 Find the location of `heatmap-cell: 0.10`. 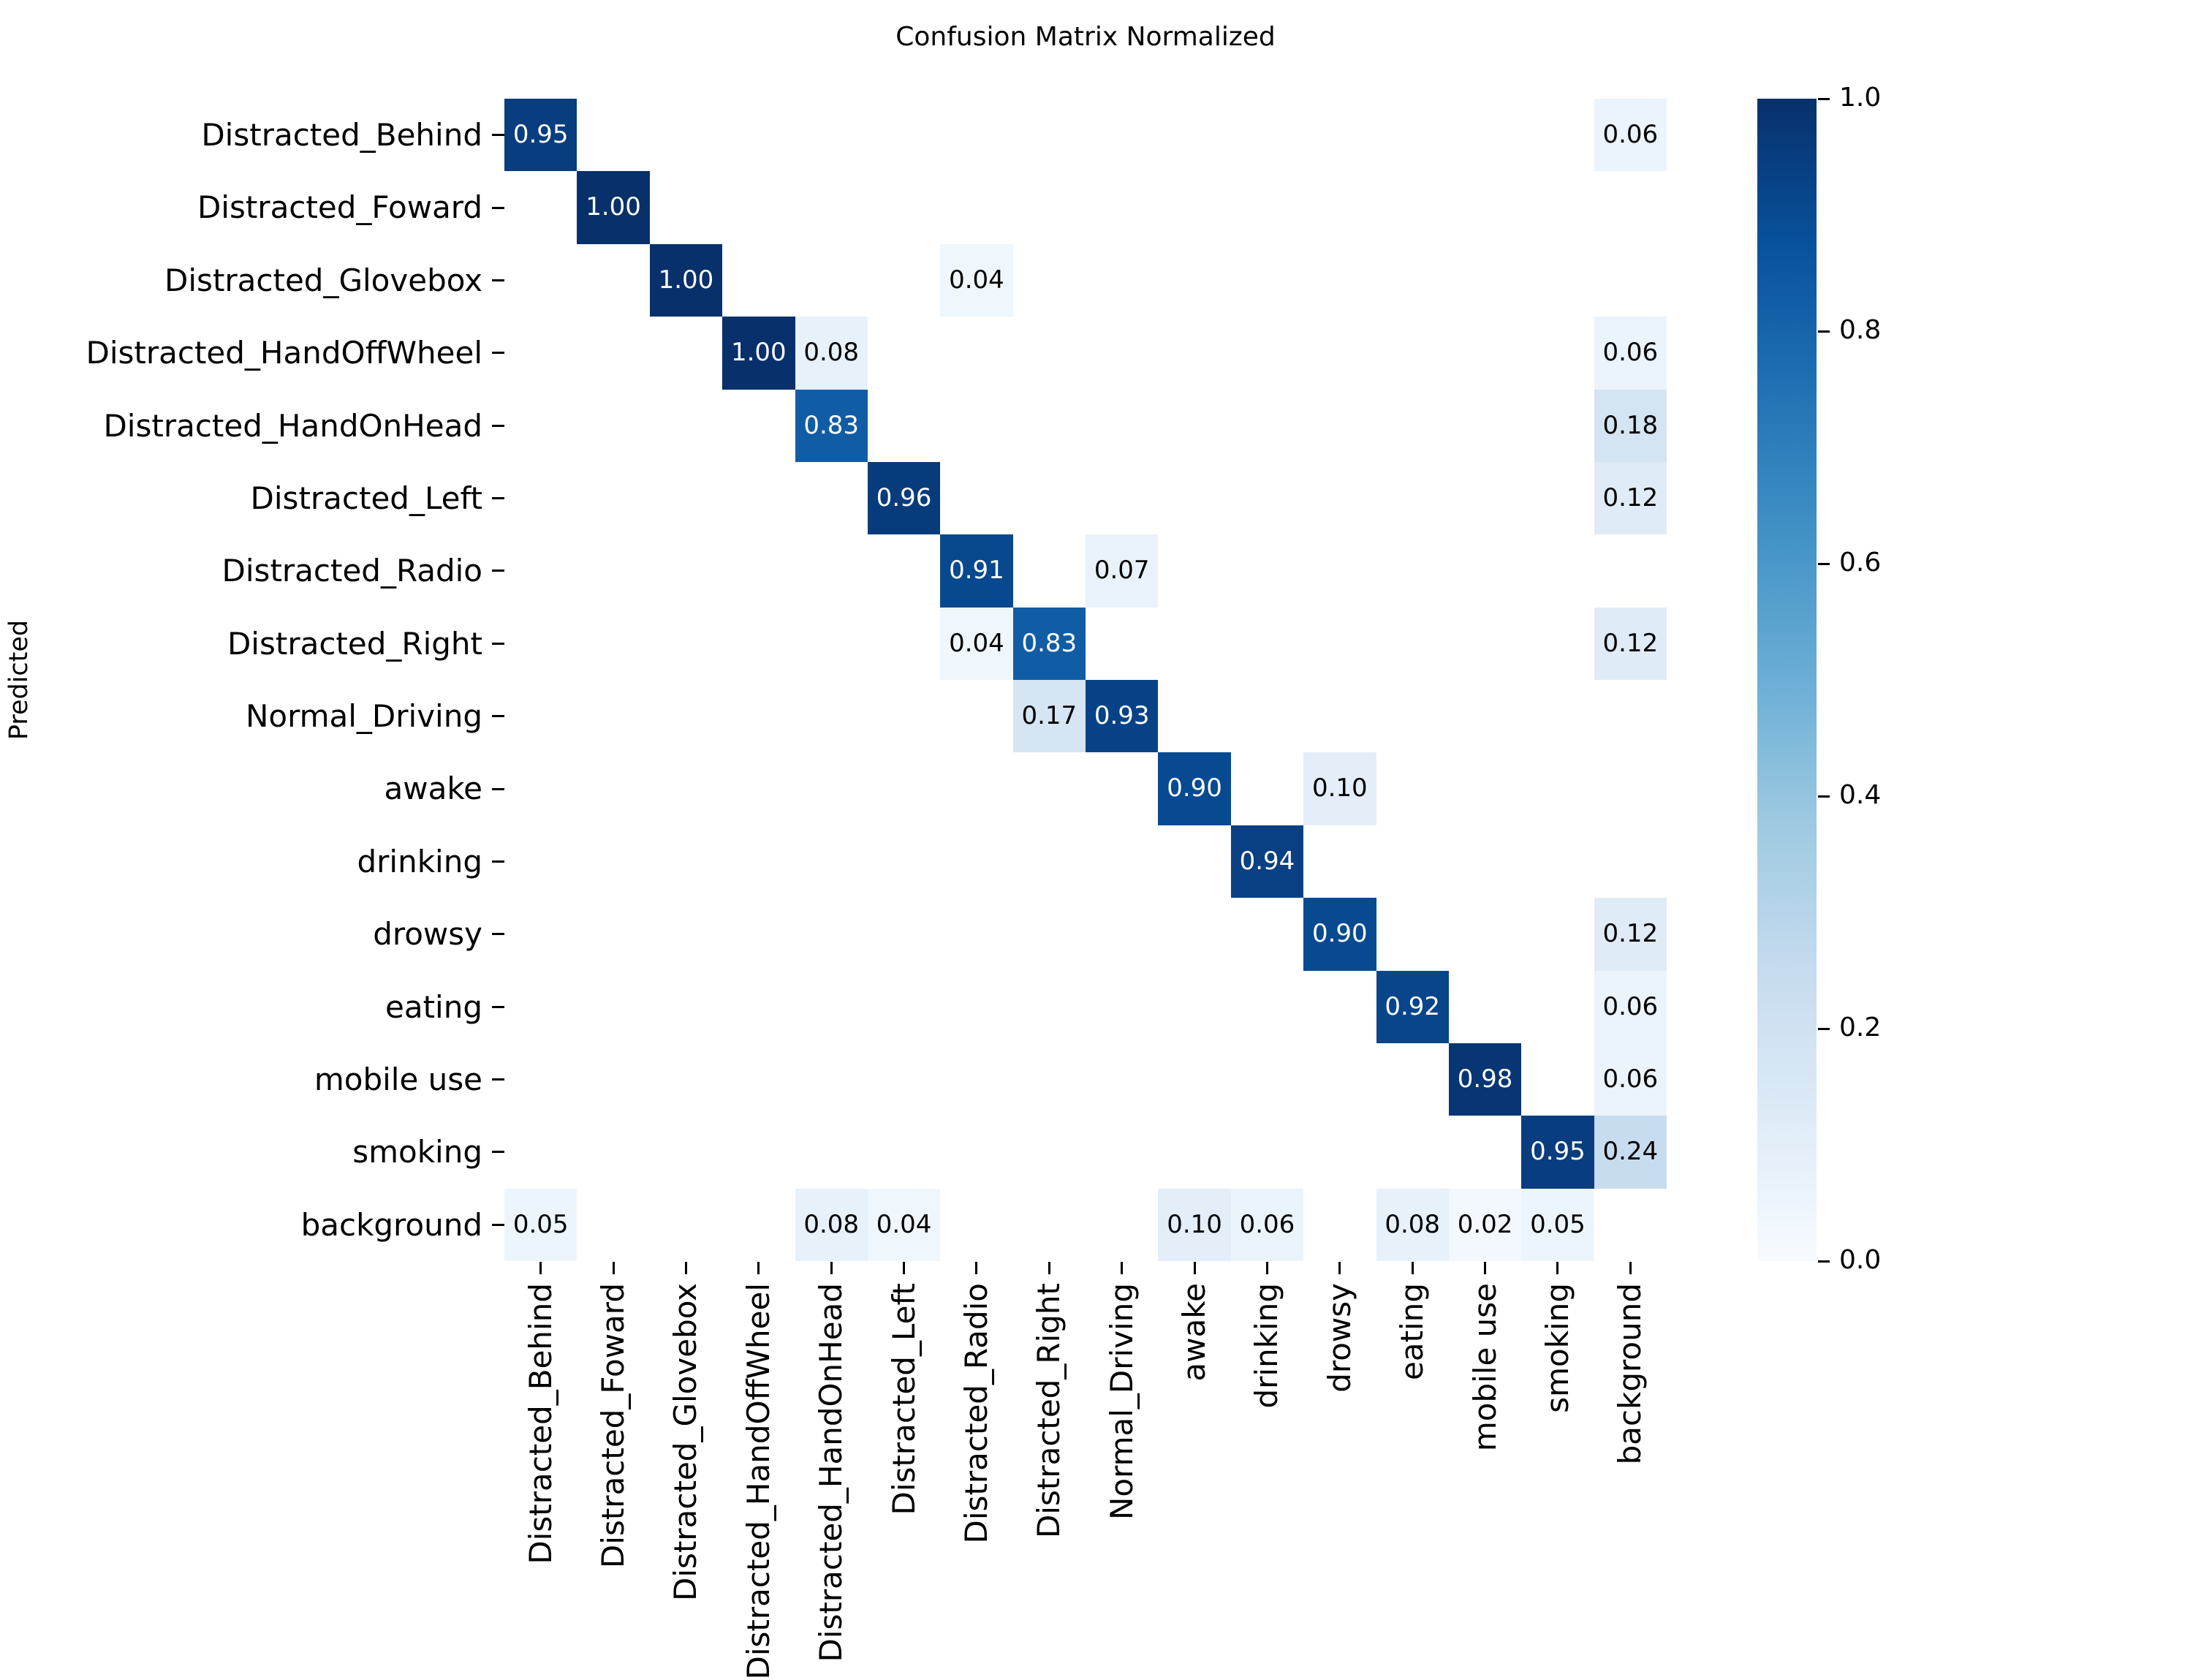

heatmap-cell: 0.10 is located at coordinates (1194, 1224).